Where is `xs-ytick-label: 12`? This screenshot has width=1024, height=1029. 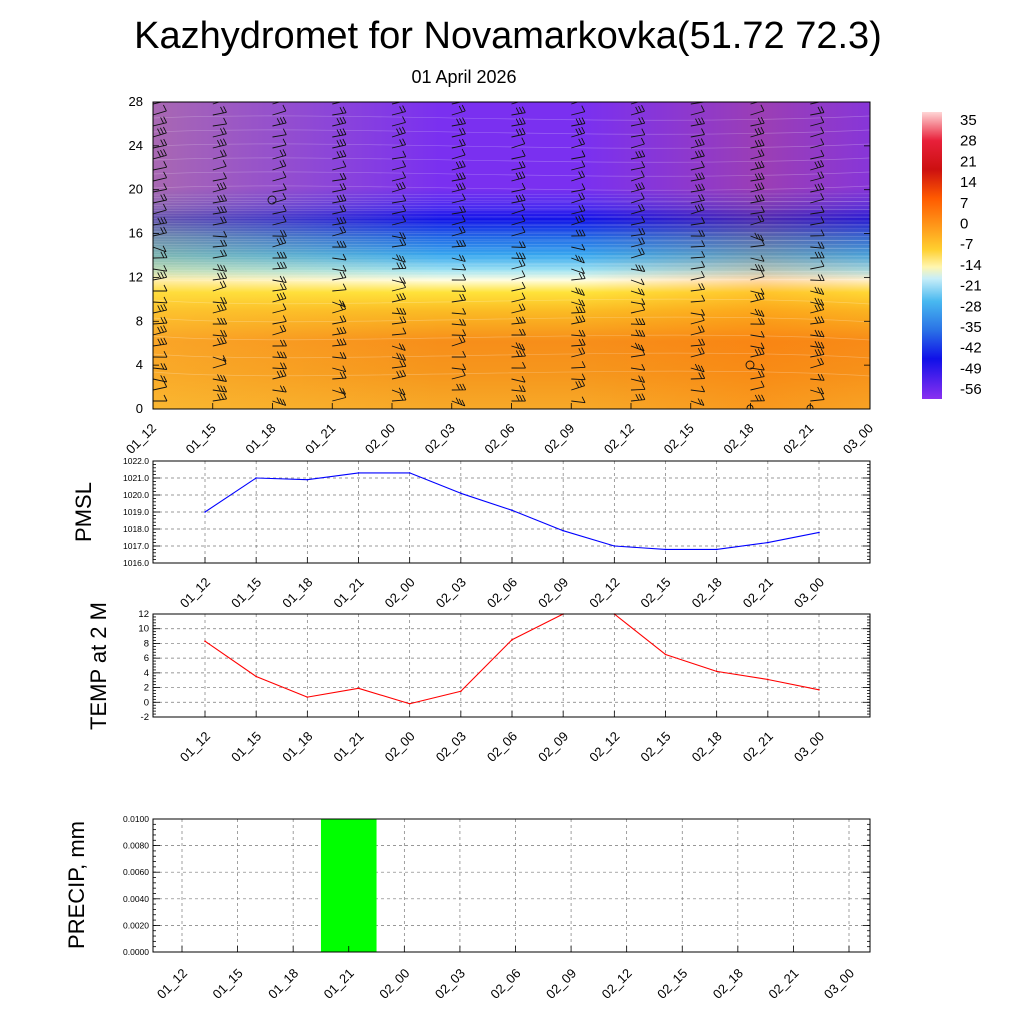 xs-ytick-label: 12 is located at coordinates (136, 276).